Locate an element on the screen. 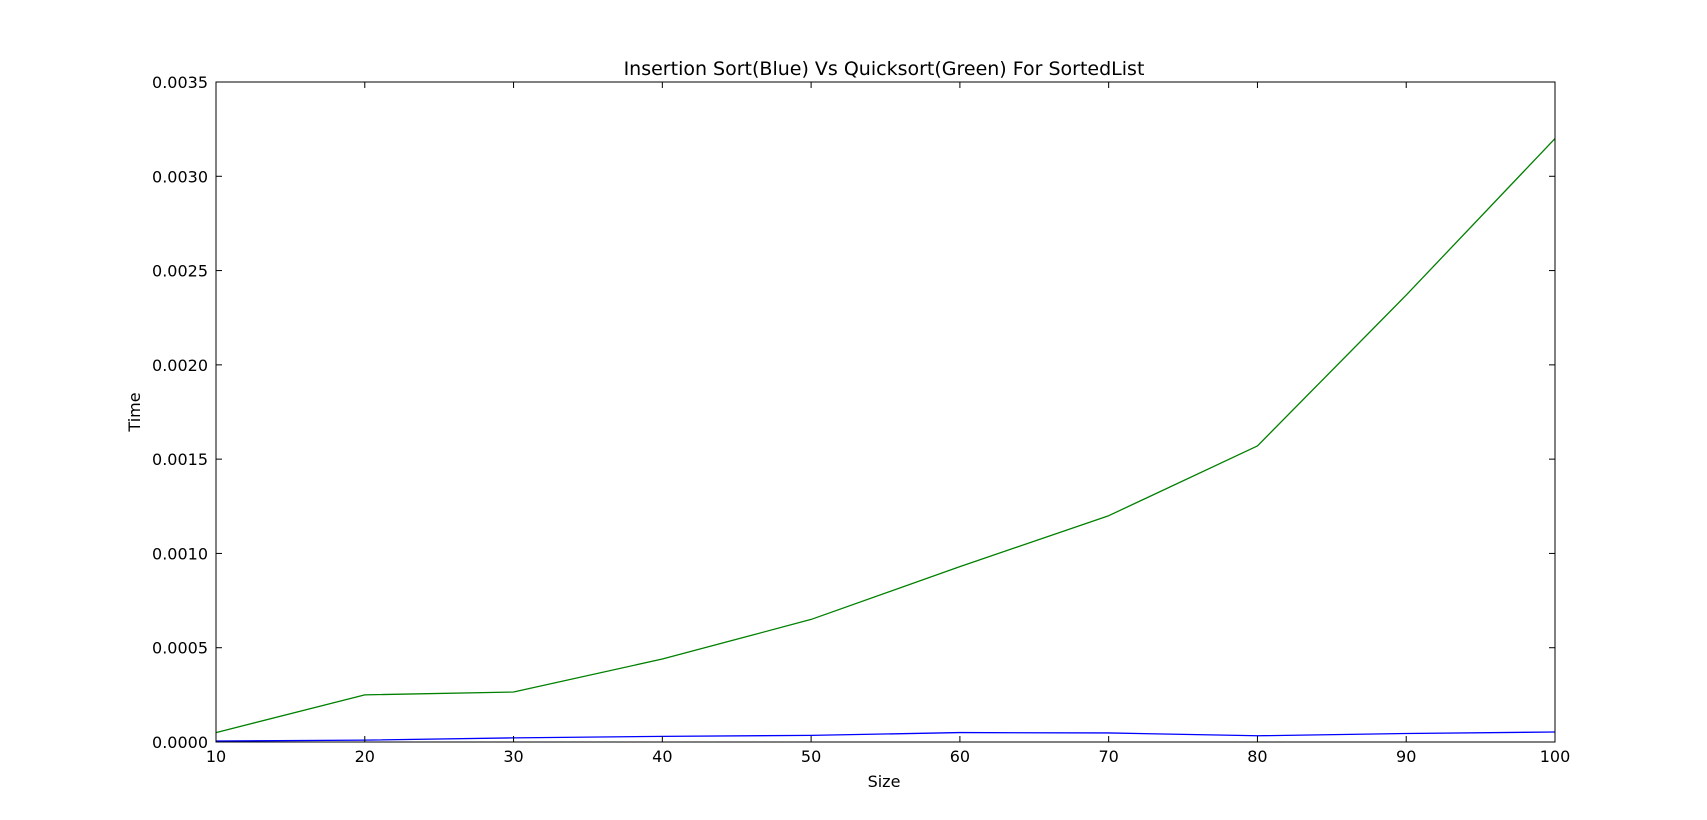  y-axis-title: Time is located at coordinates (134, 412).